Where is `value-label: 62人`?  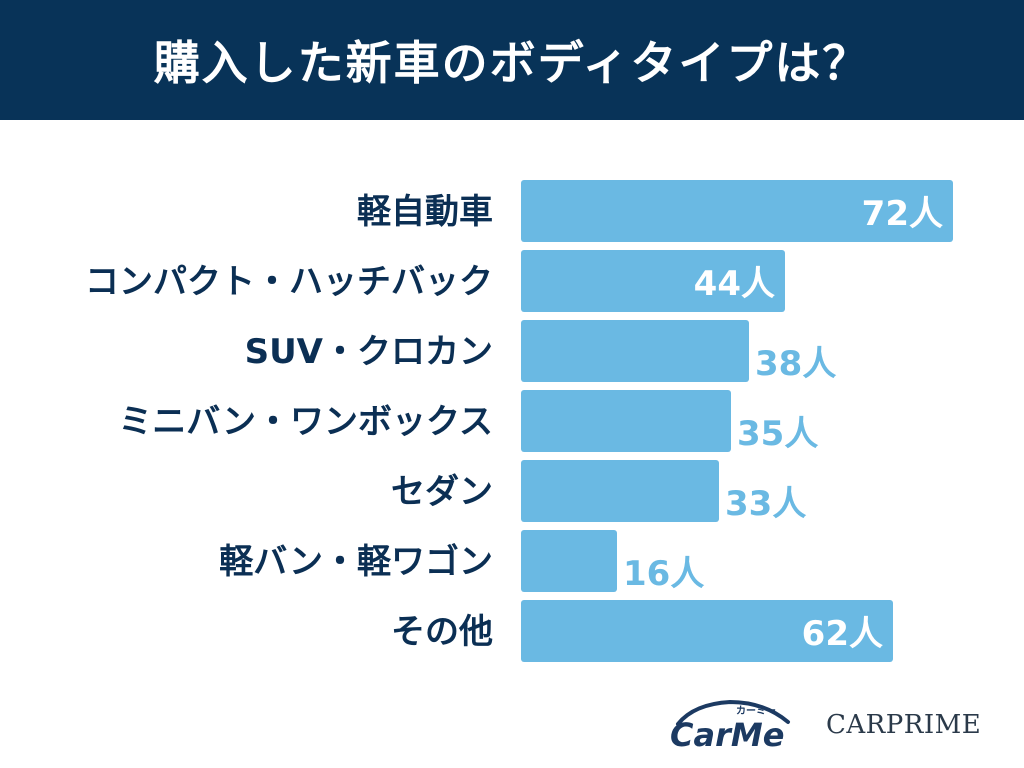
value-label: 62人 is located at coordinates (842, 634).